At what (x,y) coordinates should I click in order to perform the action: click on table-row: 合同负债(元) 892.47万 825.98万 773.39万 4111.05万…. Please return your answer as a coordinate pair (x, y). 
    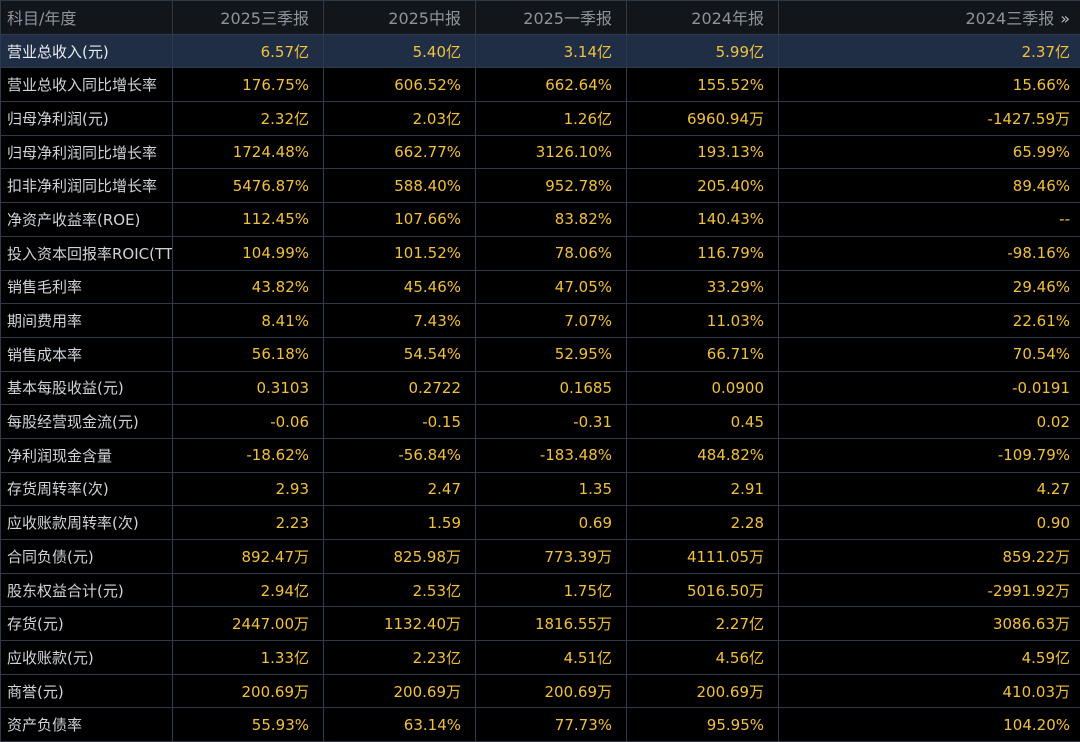
    Looking at the image, I should click on (540, 556).